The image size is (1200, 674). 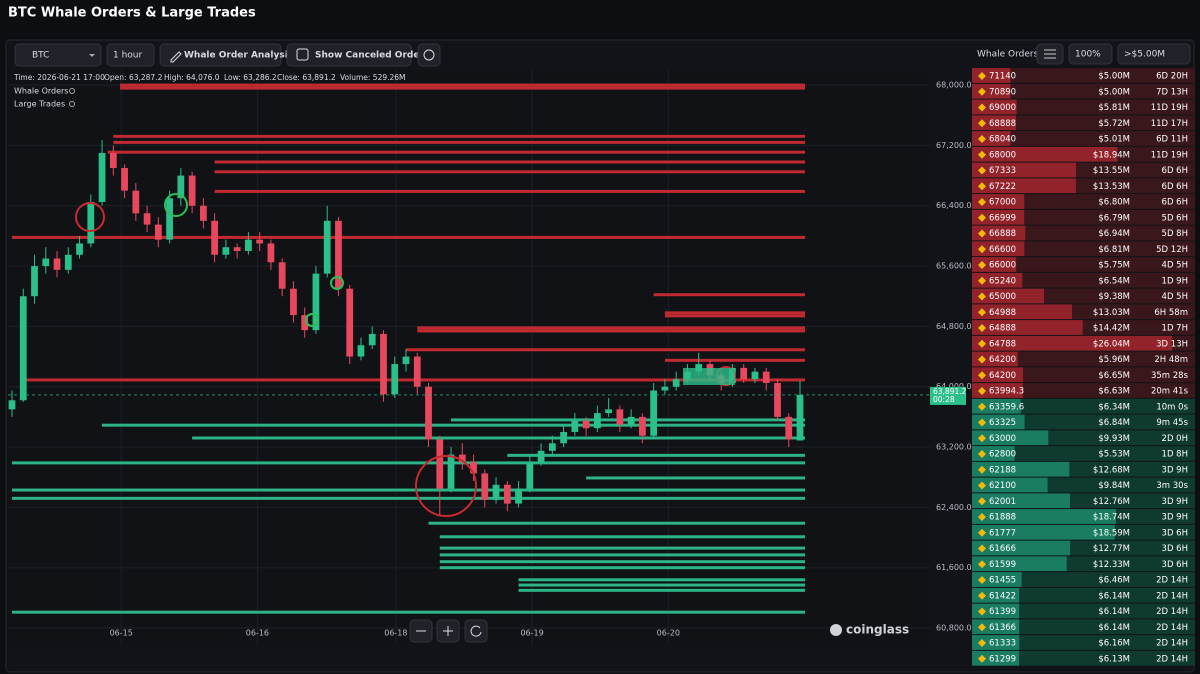 I want to click on book-price: 63359.6, so click(x=1006, y=407).